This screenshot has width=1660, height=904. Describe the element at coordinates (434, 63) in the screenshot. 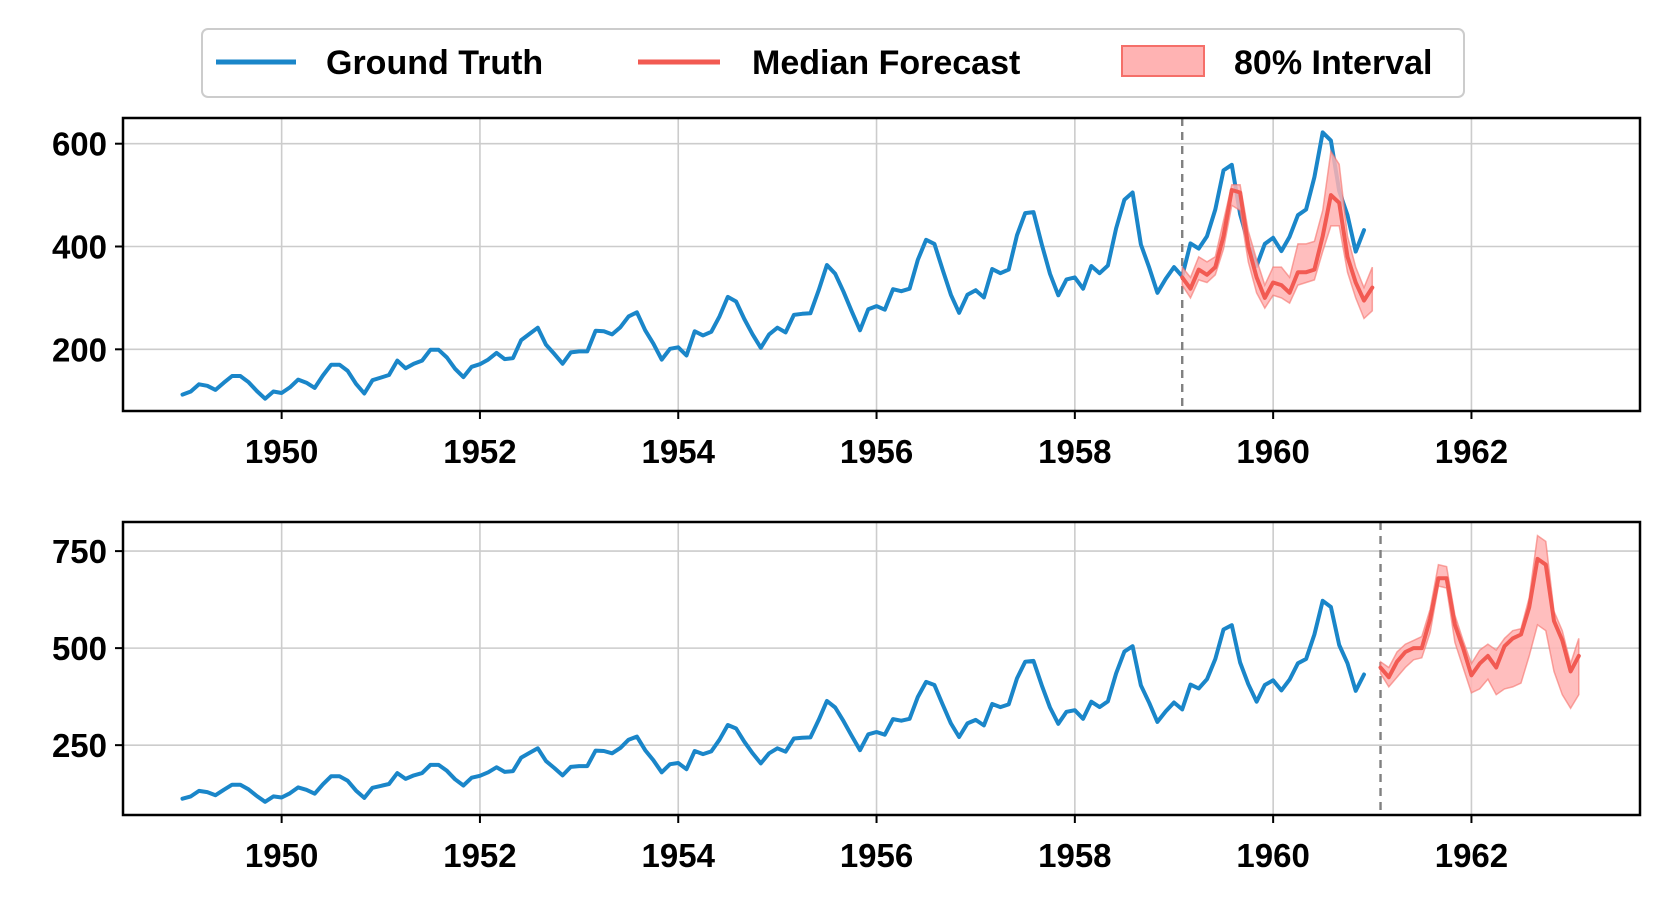

I see `legend-ground-truth-label: Ground Truth` at that location.